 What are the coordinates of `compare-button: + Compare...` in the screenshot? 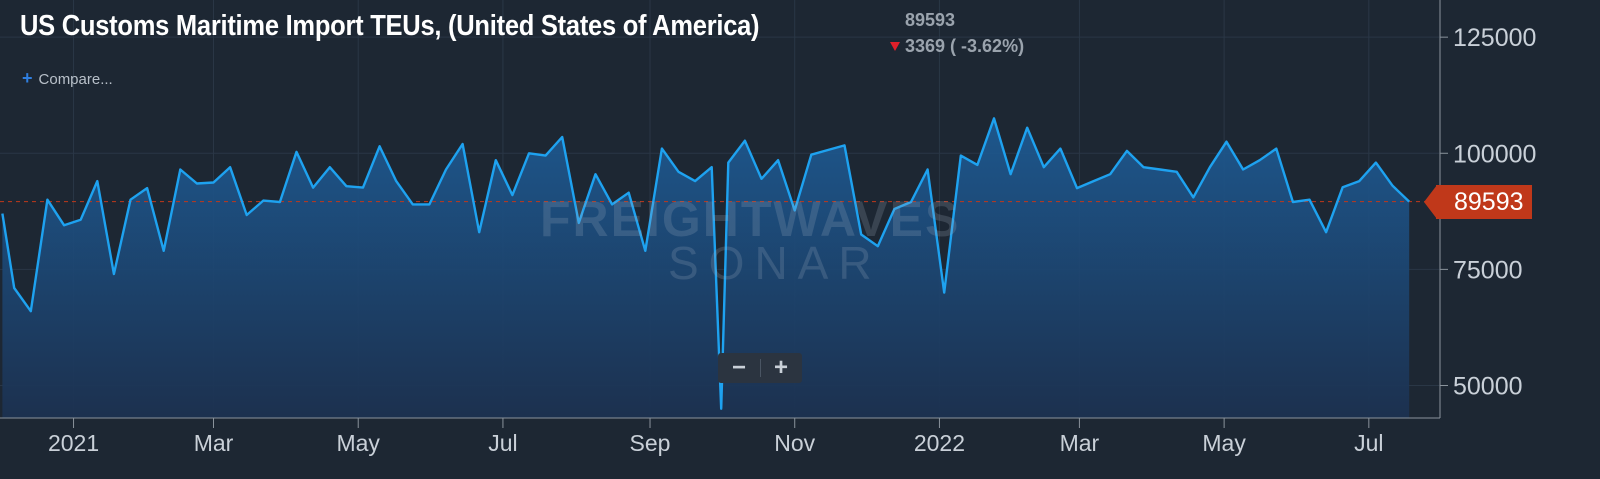 It's located at (67, 78).